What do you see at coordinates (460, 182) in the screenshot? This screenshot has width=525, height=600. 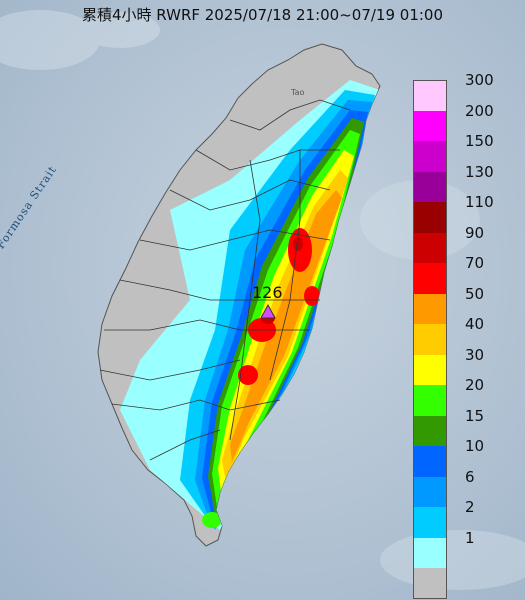 I see `legend-row: 130` at bounding box center [460, 182].